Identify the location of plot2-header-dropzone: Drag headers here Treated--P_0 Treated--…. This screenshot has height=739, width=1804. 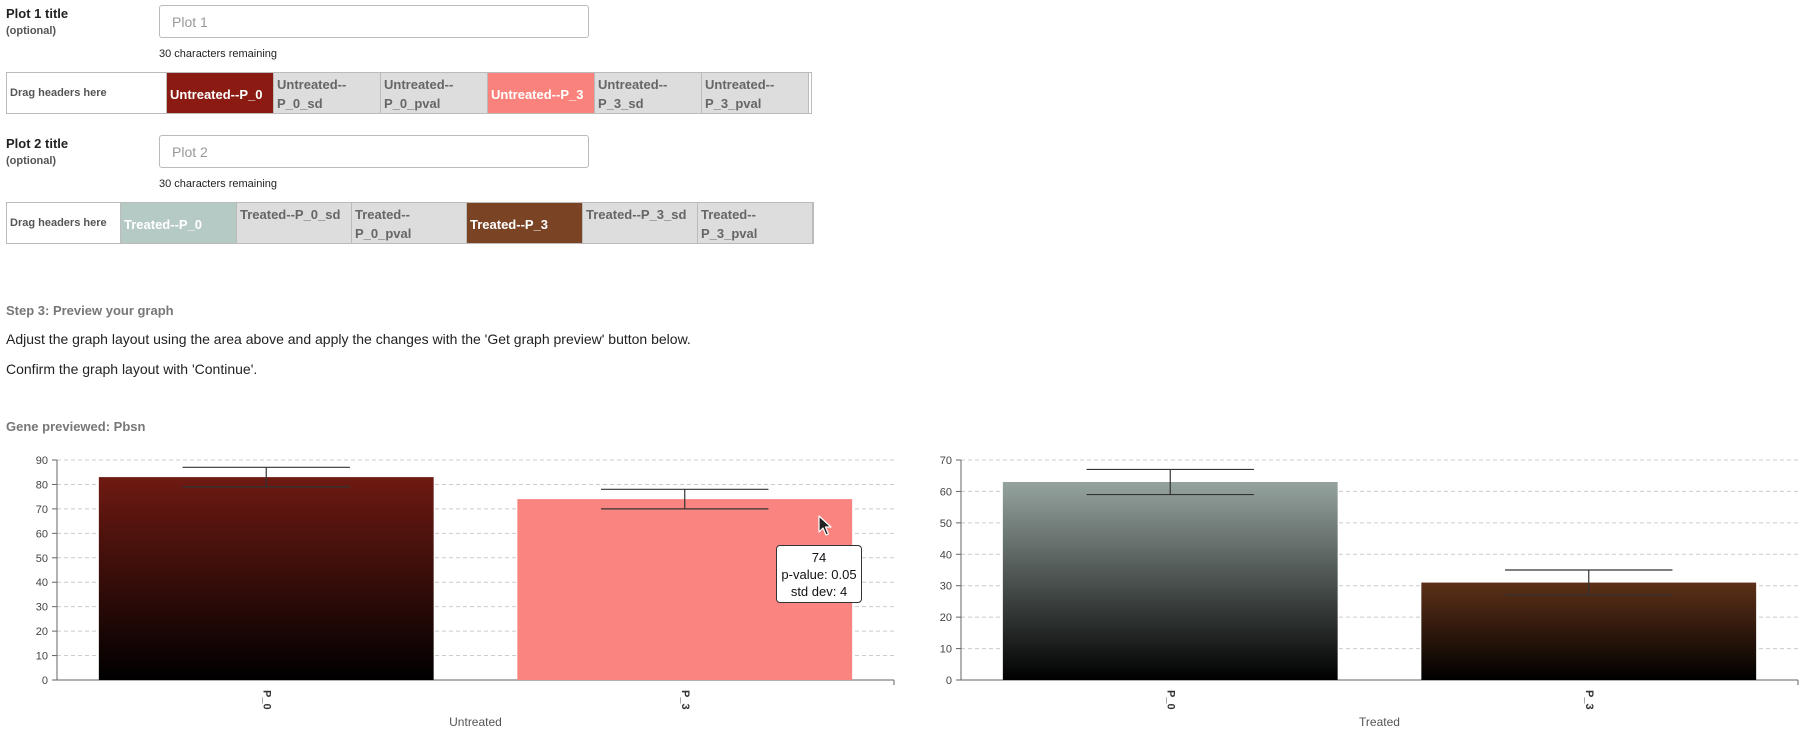
(410, 223).